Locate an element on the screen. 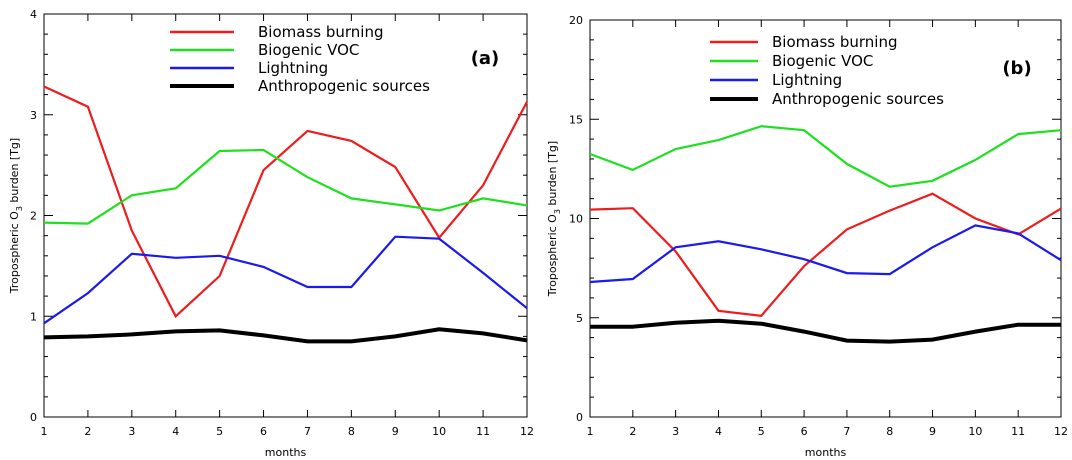 This screenshot has height=460, width=1072. y-tick-label: 3 is located at coordinates (33, 115).